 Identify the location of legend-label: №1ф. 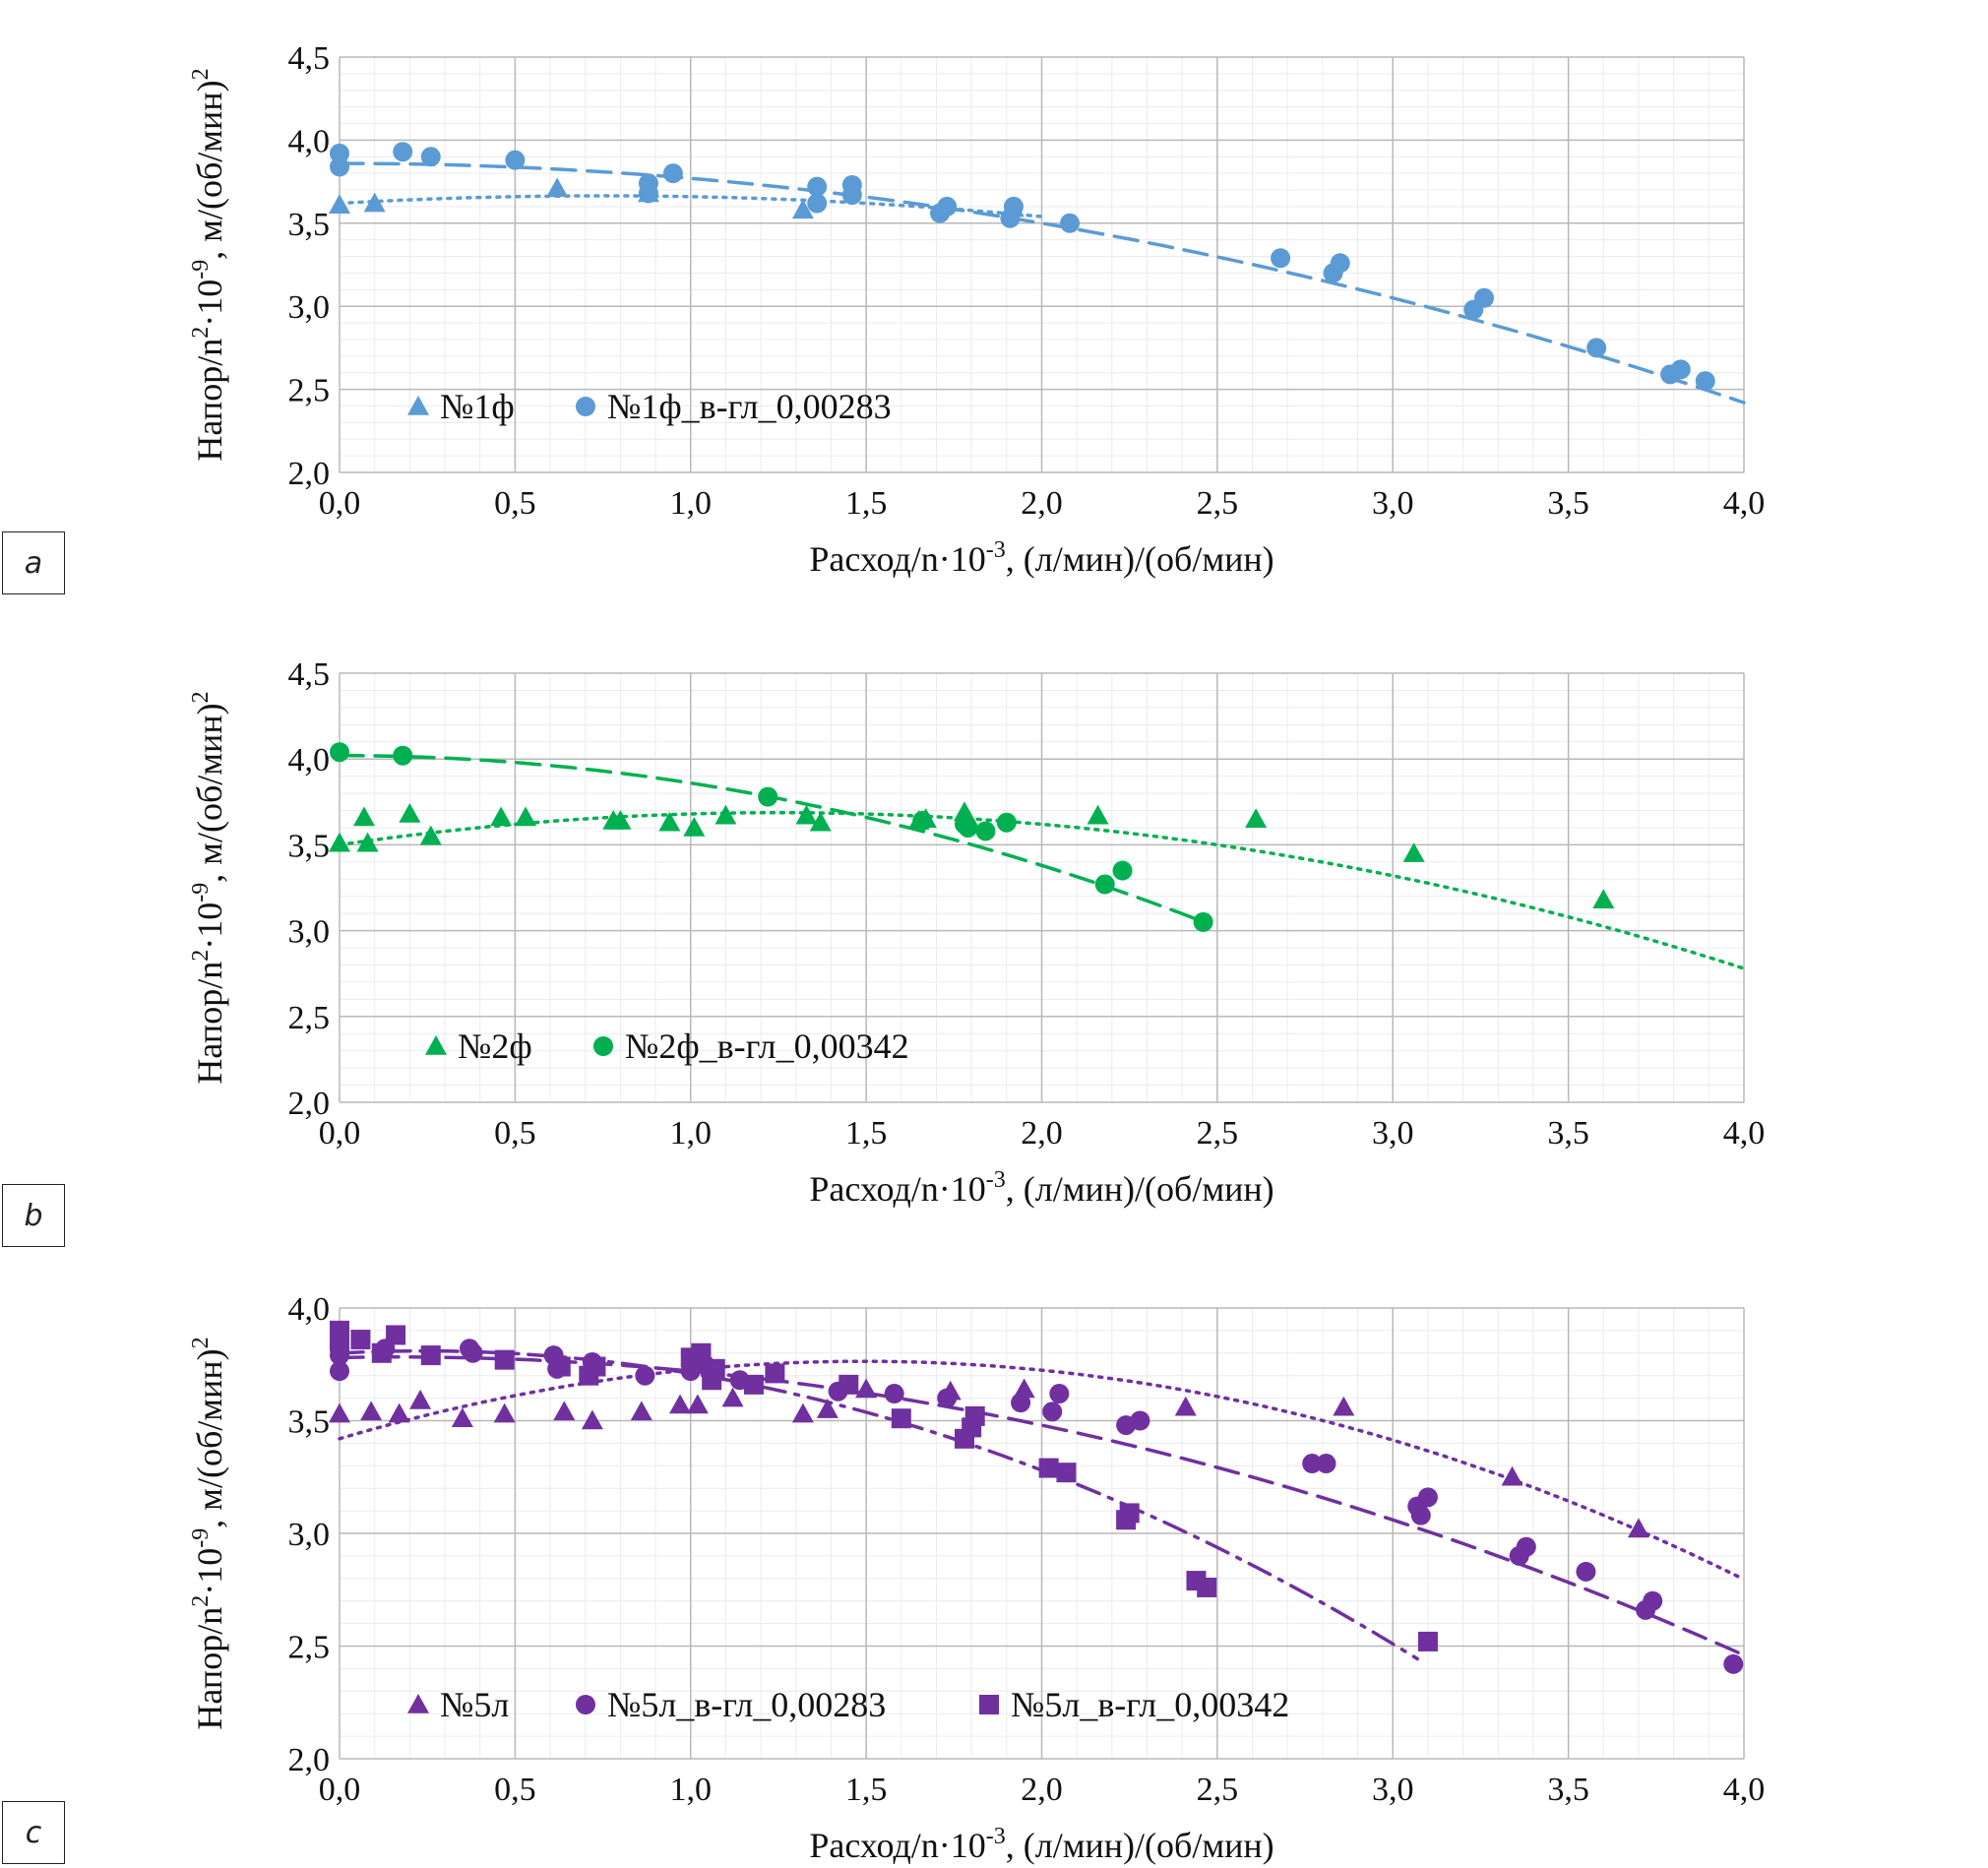
(477, 406).